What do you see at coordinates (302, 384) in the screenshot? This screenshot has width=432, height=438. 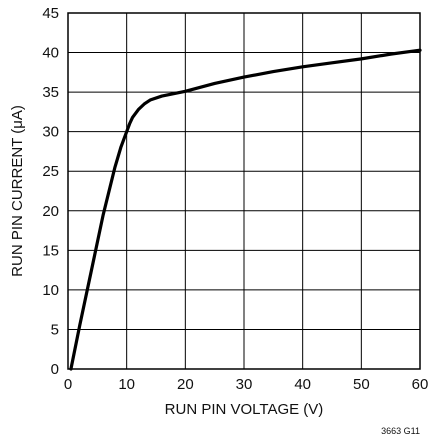 I see `x-tick-label: 40` at bounding box center [302, 384].